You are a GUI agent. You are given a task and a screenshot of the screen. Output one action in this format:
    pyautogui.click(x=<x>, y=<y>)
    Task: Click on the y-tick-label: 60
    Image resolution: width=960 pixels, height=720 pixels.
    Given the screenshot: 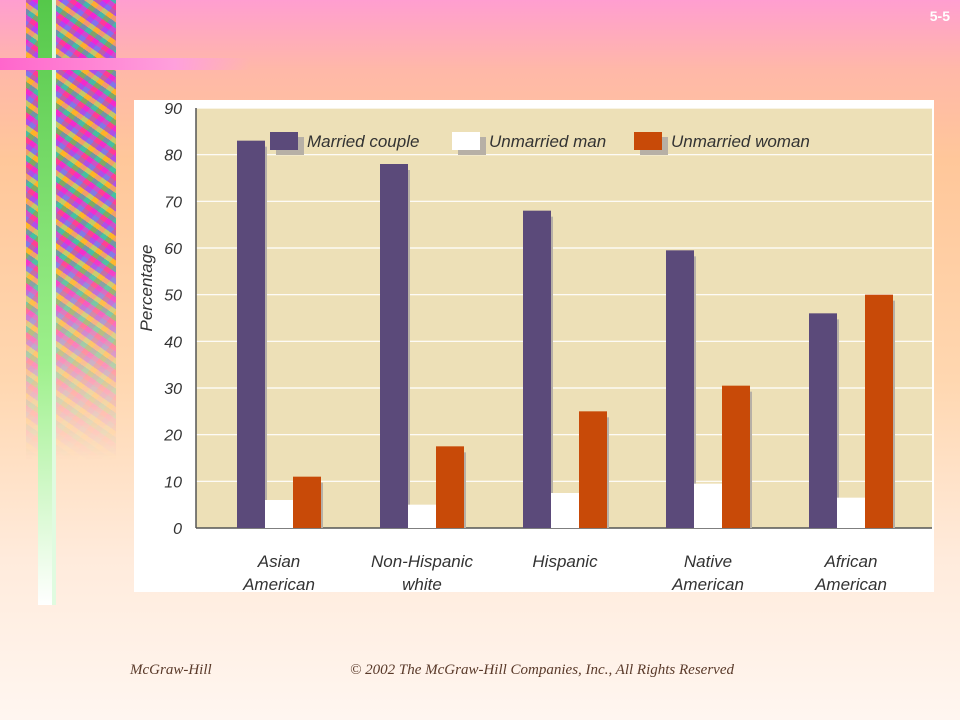 What is the action you would take?
    pyautogui.click(x=173, y=249)
    